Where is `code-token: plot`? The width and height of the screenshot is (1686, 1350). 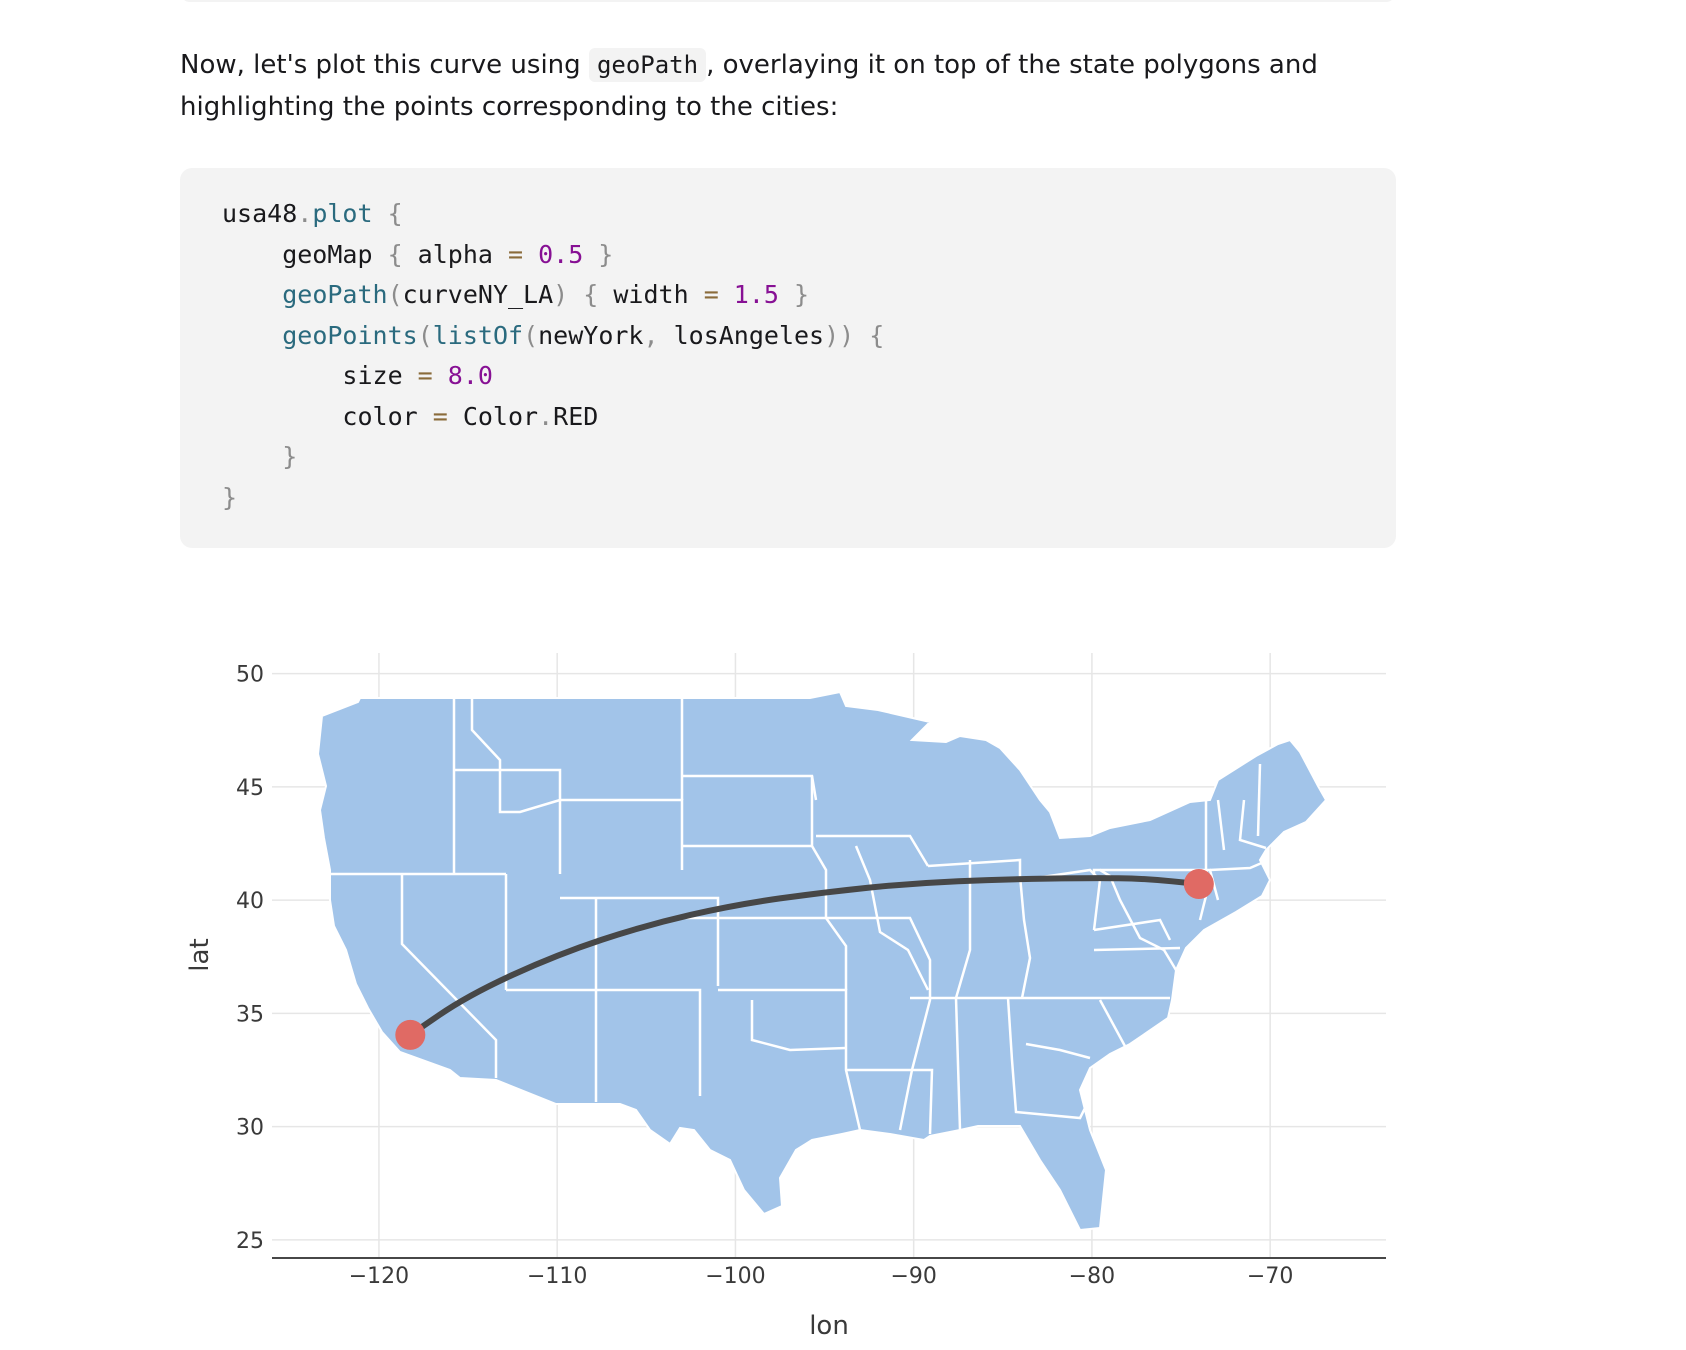 code-token: plot is located at coordinates (342, 213).